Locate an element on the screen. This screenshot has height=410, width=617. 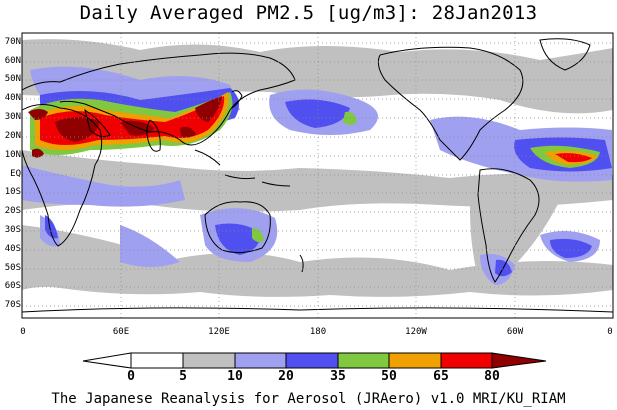
lat-label: 10S is located at coordinates (12, 192).